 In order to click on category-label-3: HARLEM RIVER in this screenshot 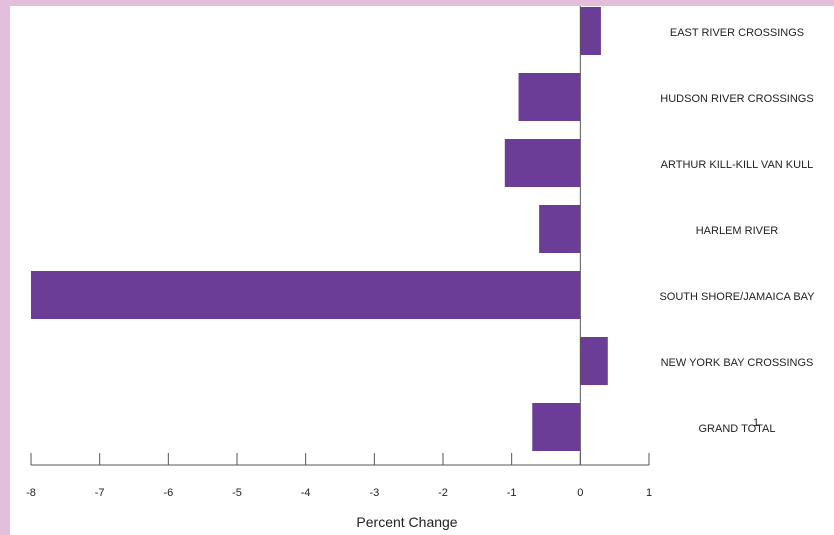, I will do `click(737, 231)`.